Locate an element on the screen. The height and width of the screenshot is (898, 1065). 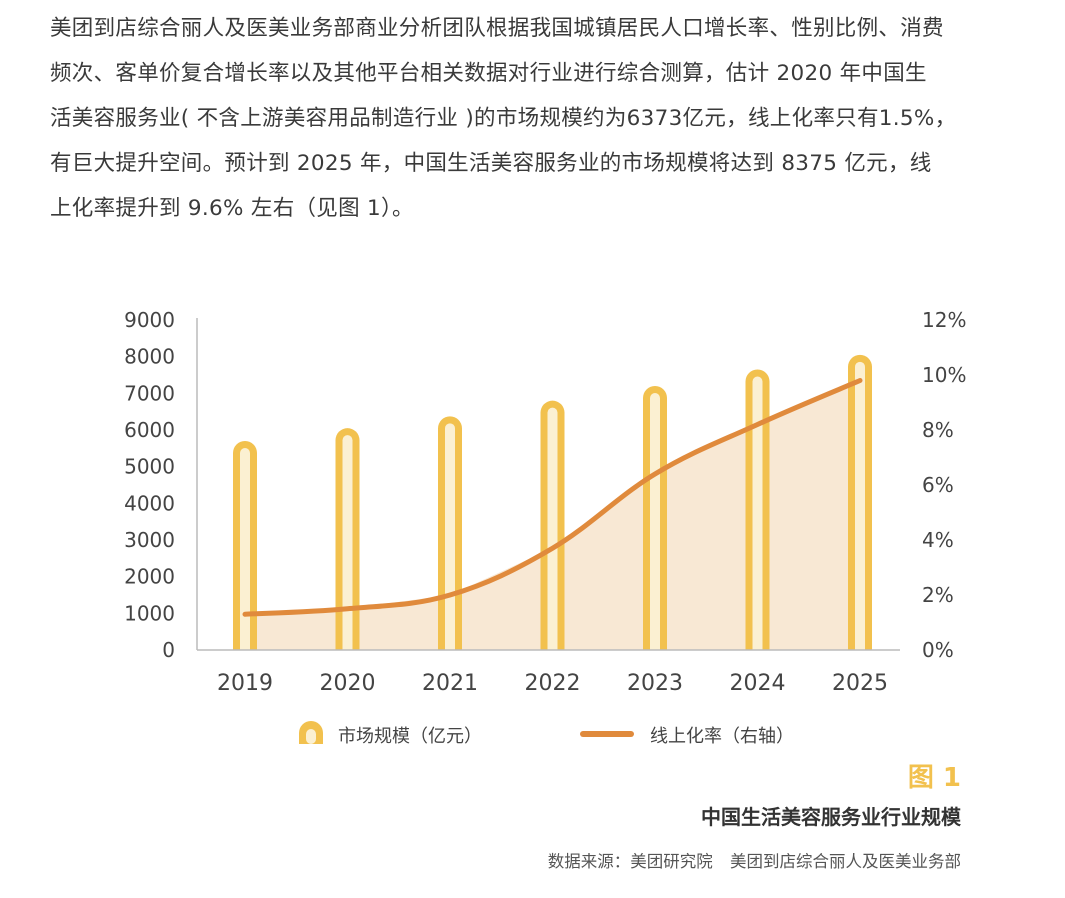
x-tick-label: 2021 is located at coordinates (450, 683).